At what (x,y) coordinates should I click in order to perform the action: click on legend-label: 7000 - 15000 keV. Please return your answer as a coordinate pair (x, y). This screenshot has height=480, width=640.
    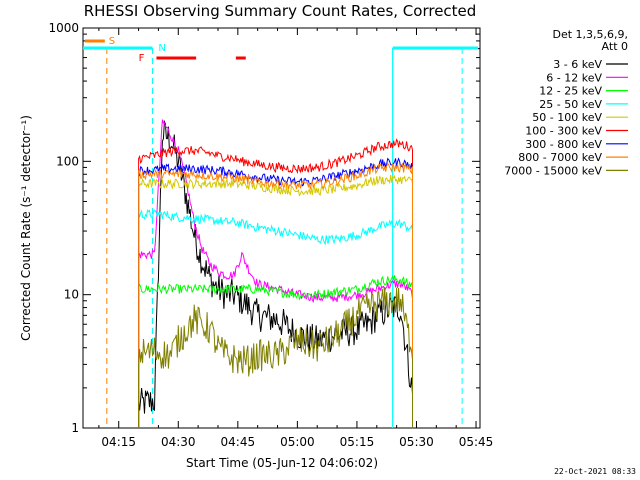
    Looking at the image, I should click on (553, 170).